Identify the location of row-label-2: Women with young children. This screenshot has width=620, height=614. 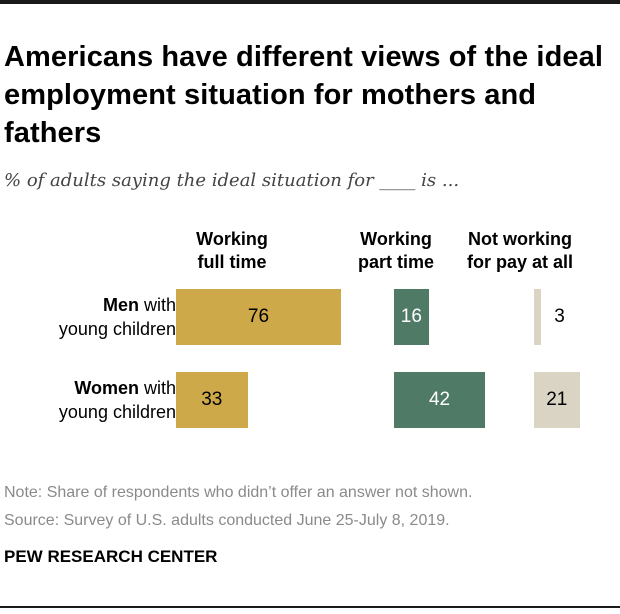
(117, 400).